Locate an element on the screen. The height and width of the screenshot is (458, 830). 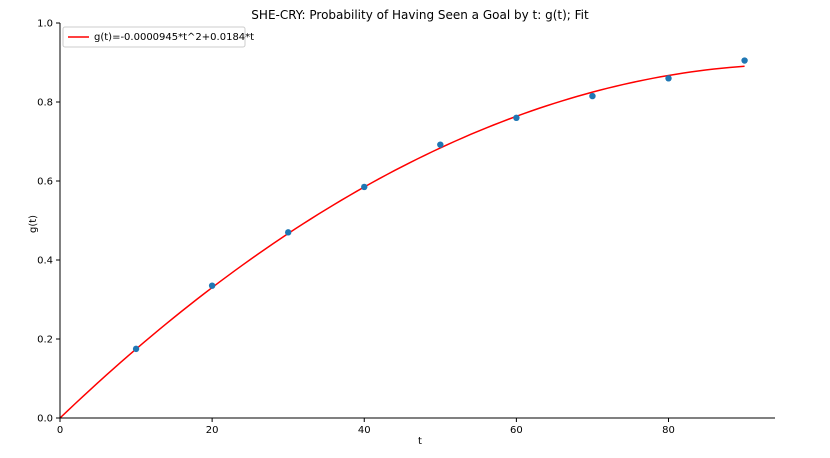
y-tick-label: 0.6 is located at coordinates (45, 182).